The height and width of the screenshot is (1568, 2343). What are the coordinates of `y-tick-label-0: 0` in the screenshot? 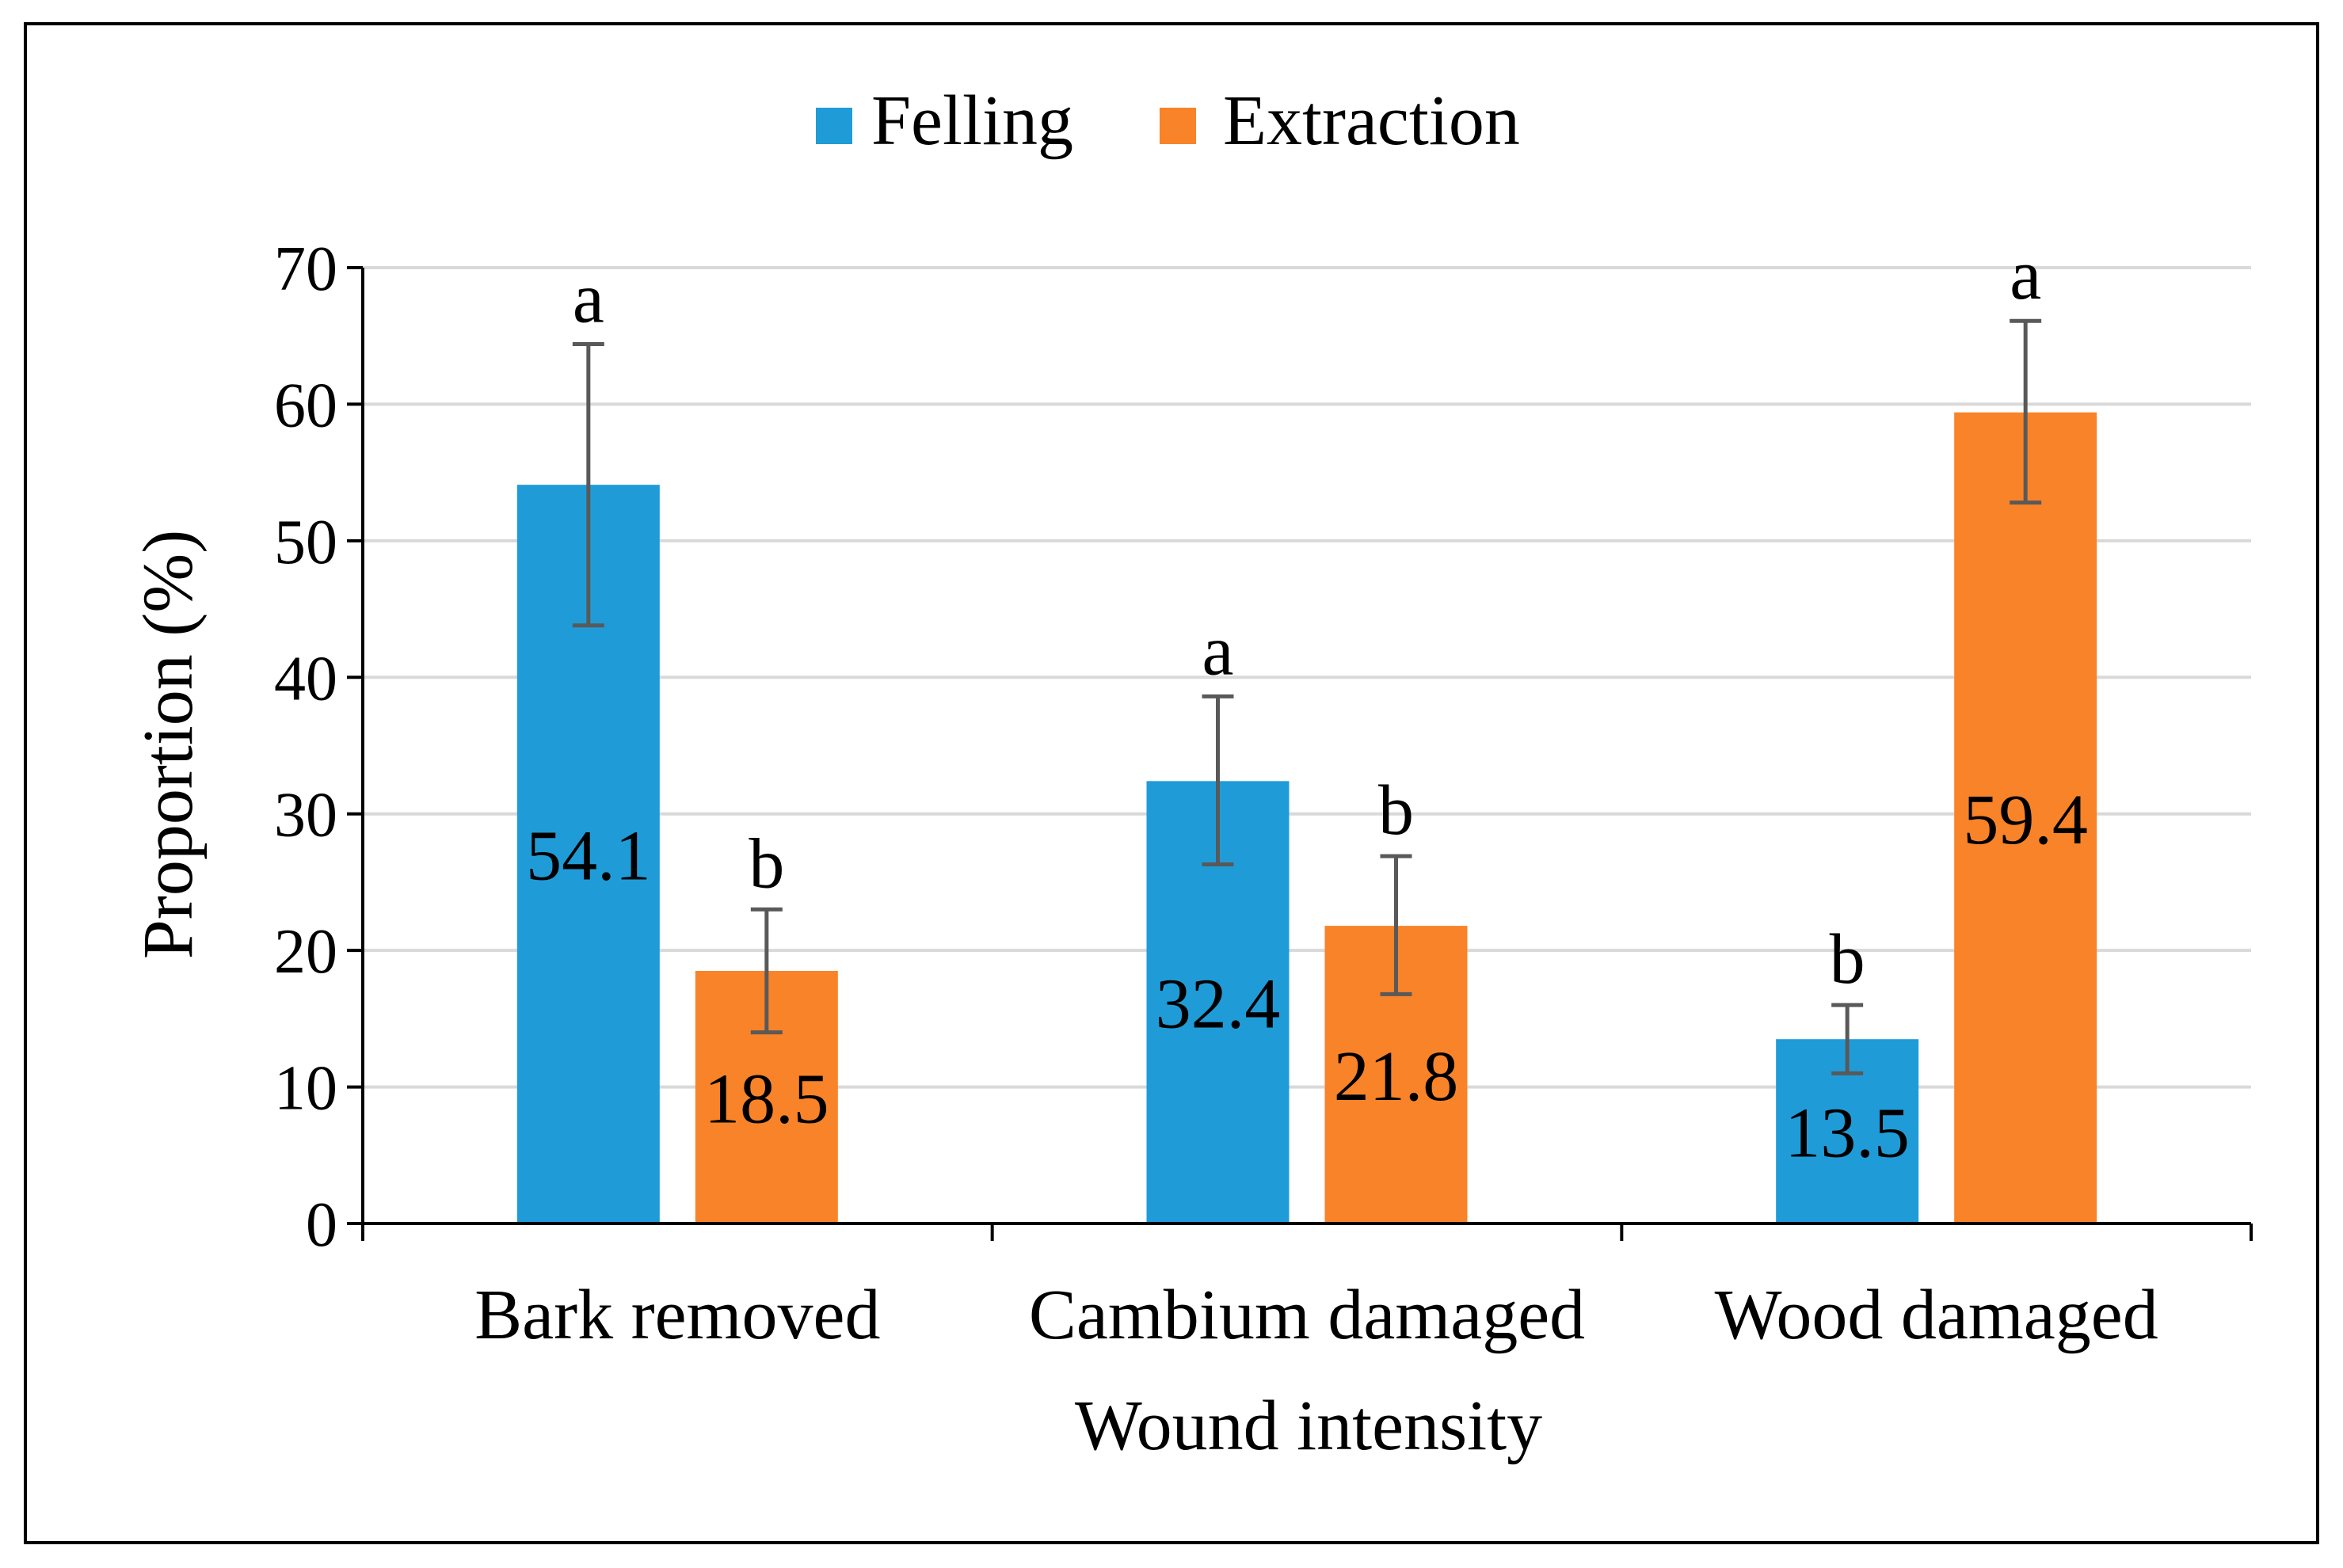 It's located at (321, 1225).